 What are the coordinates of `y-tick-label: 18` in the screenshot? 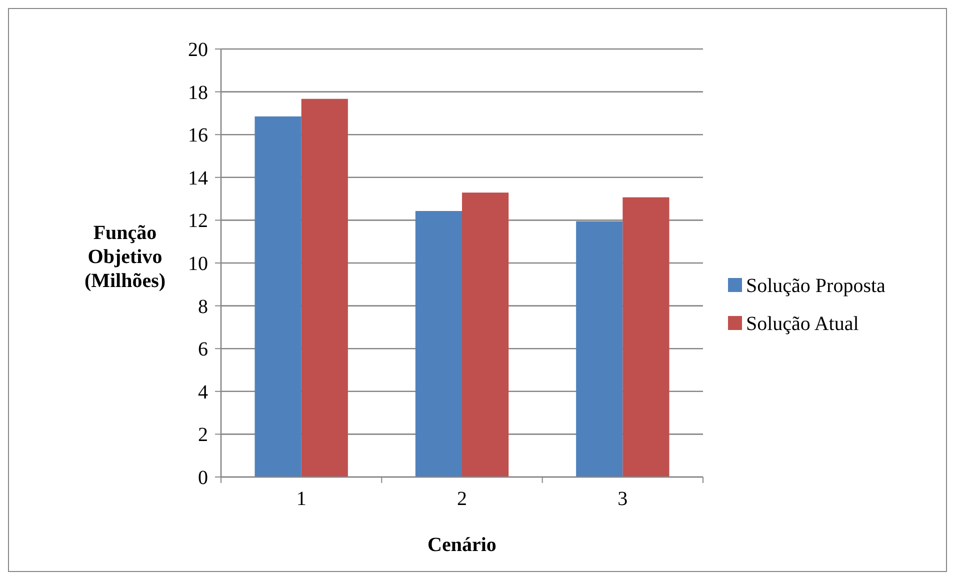 It's located at (198, 93).